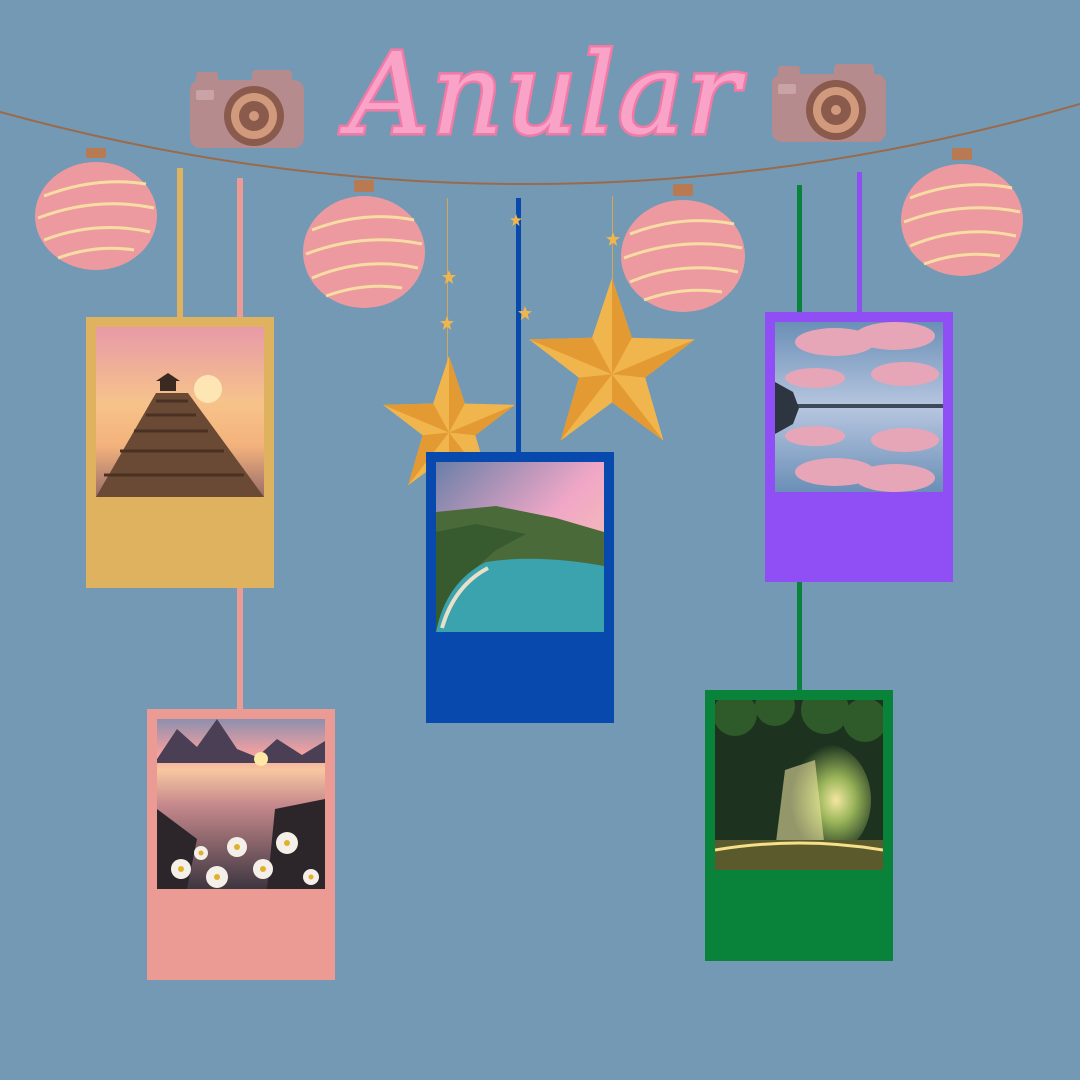 The width and height of the screenshot is (1080, 1080). Describe the element at coordinates (612, 361) in the screenshot. I see `hanging-star-icon` at that location.